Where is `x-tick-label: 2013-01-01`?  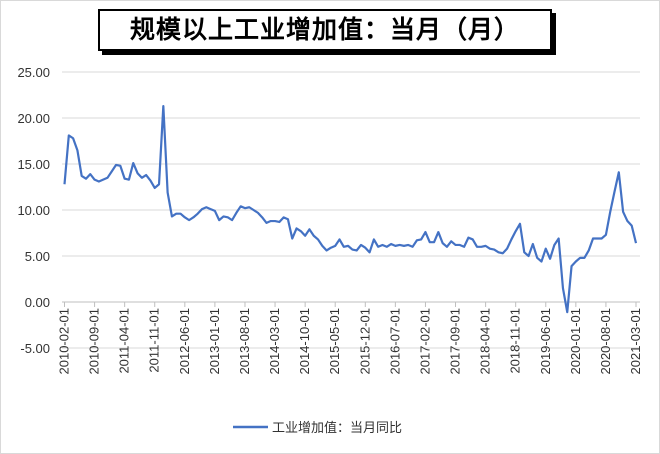 x-tick-label: 2013-01-01 is located at coordinates (214, 341).